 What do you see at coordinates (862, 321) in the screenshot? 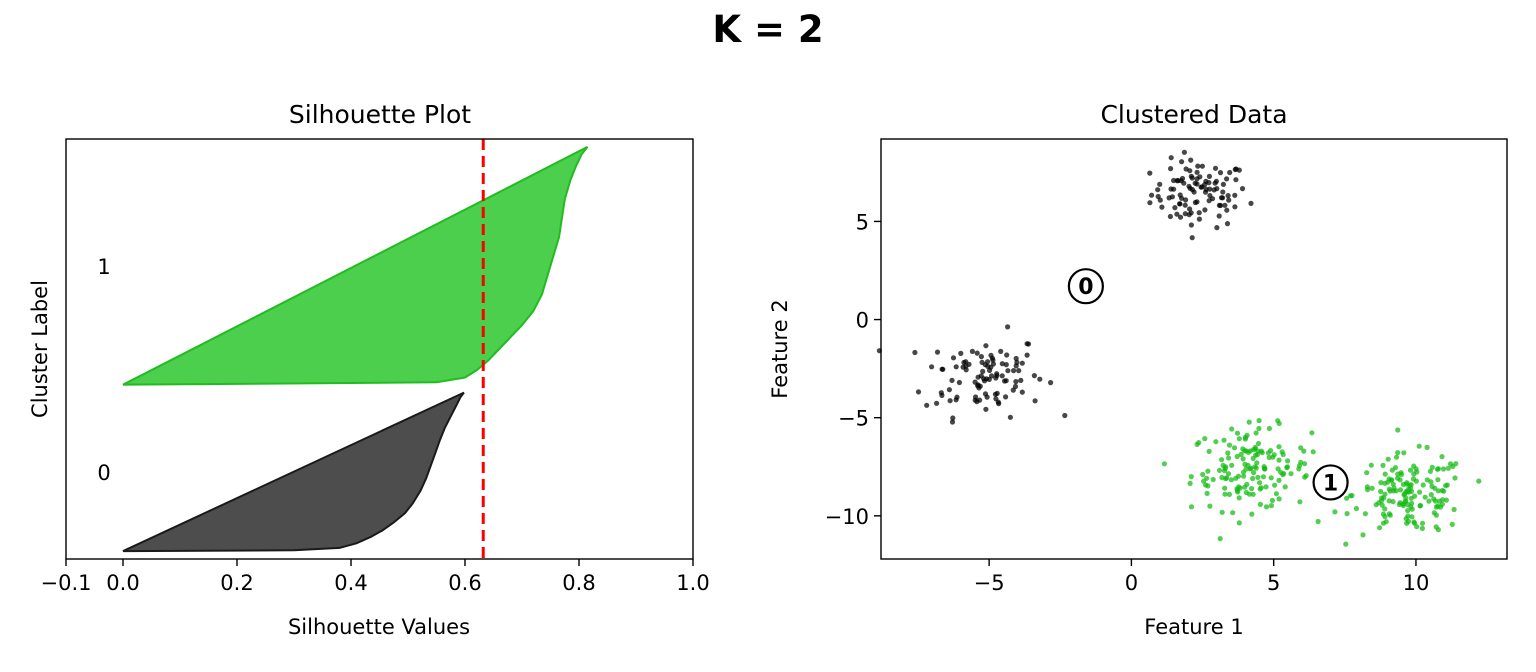
I see `y-tick-label: 0` at bounding box center [862, 321].